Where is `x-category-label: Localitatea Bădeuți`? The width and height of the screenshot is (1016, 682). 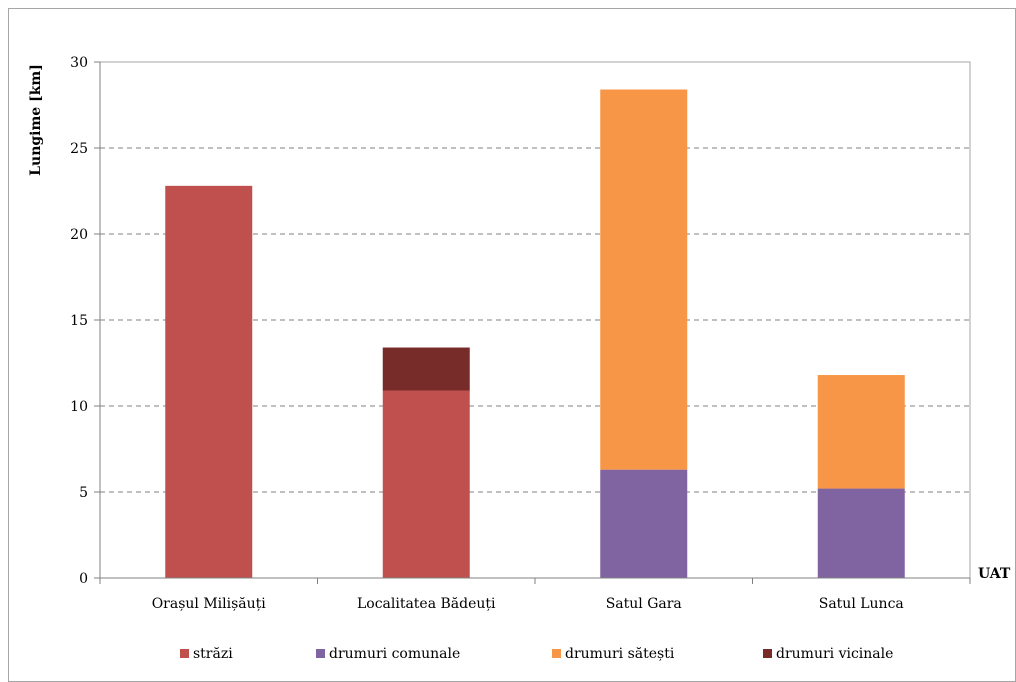
x-category-label: Localitatea Bădeuți is located at coordinates (426, 604).